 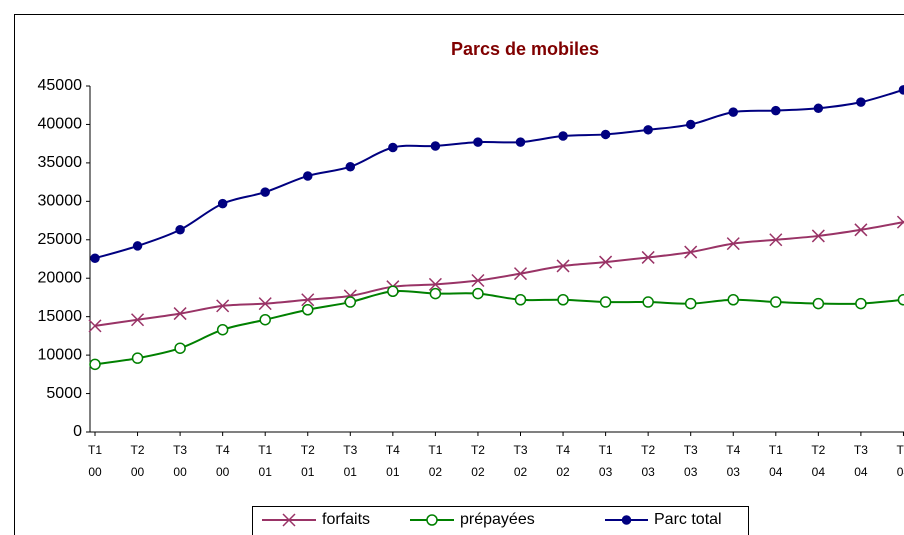 I want to click on chart-title: Parcs de mobiles, so click(x=525, y=49).